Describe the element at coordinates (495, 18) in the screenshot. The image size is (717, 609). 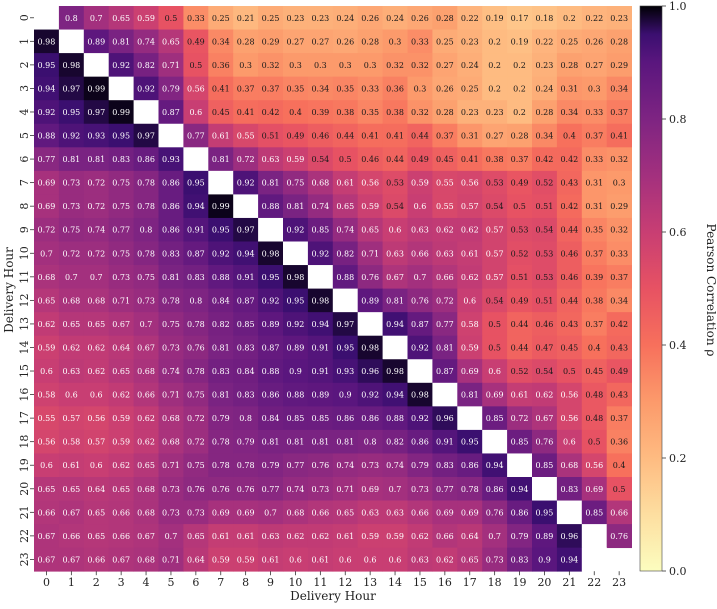
I see `heatmap-cell-label: 0.19` at that location.